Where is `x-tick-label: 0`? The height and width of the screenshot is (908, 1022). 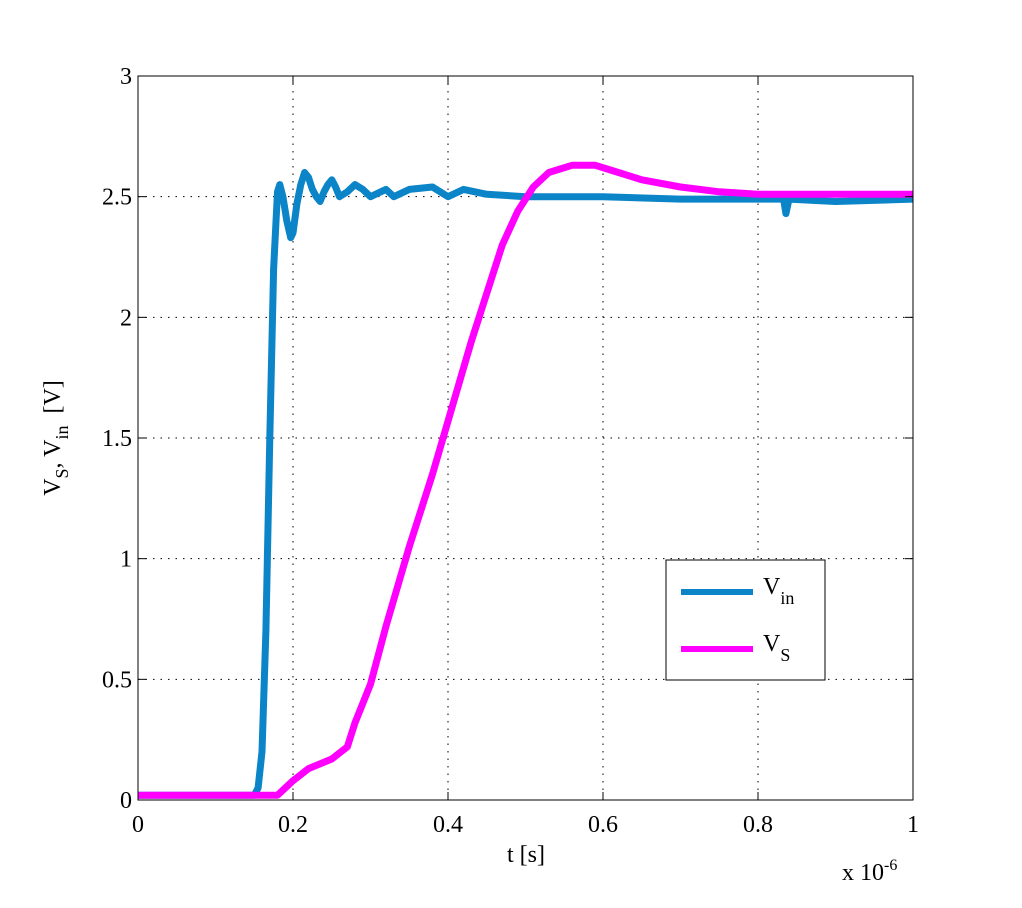 x-tick-label: 0 is located at coordinates (138, 825).